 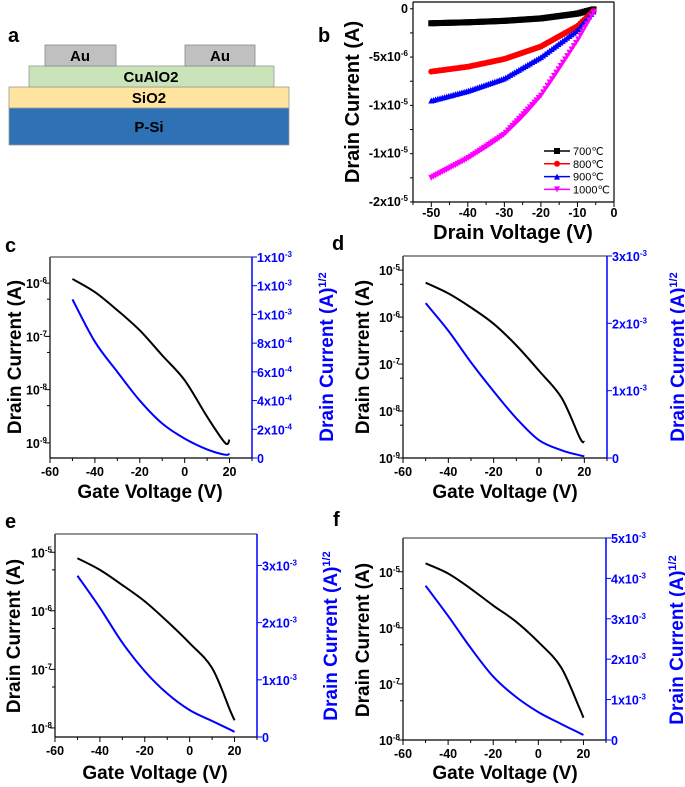 I want to click on panel-letter-d: d, so click(x=338, y=244).